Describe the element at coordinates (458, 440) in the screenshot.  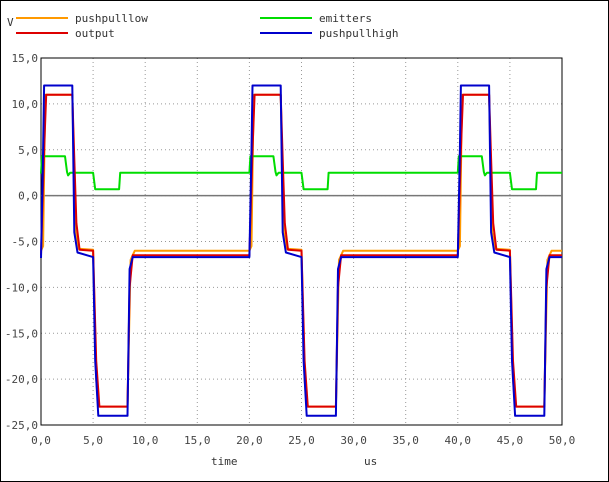
I see `x-tick-label: 40,0` at that location.